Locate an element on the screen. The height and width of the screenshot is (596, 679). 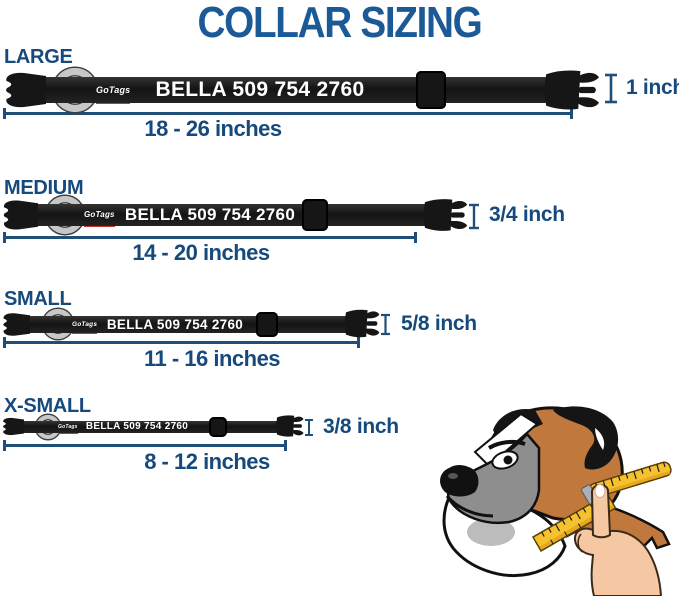
width-label-small: 5/8 inch is located at coordinates (439, 323).